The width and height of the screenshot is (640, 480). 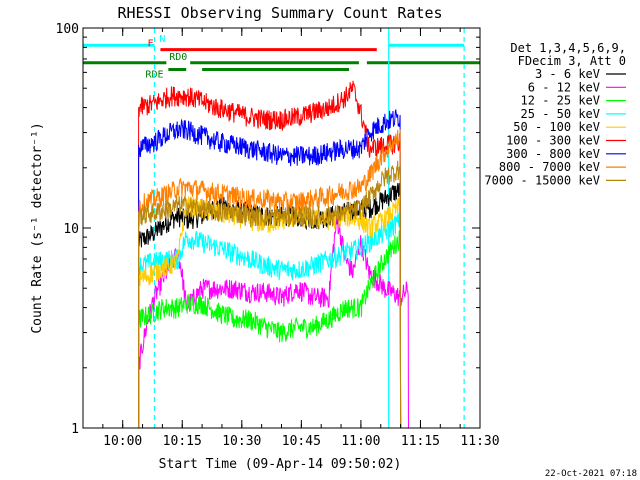 I want to click on legend-label-300-800-kev: 300 - 800 keV, so click(x=553, y=154).